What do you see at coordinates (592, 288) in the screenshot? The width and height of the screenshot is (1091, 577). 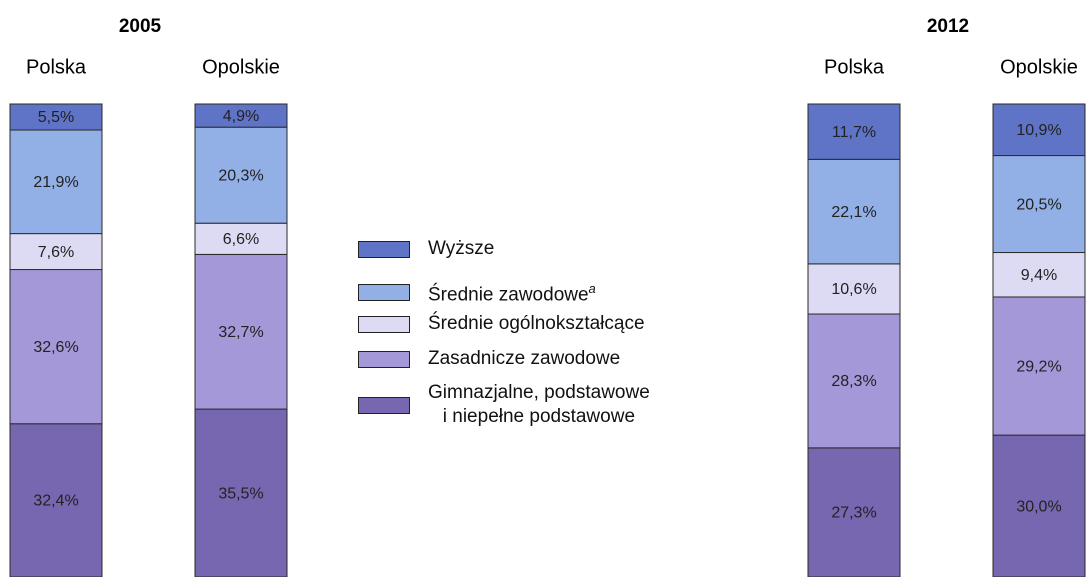 I see `legend-note: a` at bounding box center [592, 288].